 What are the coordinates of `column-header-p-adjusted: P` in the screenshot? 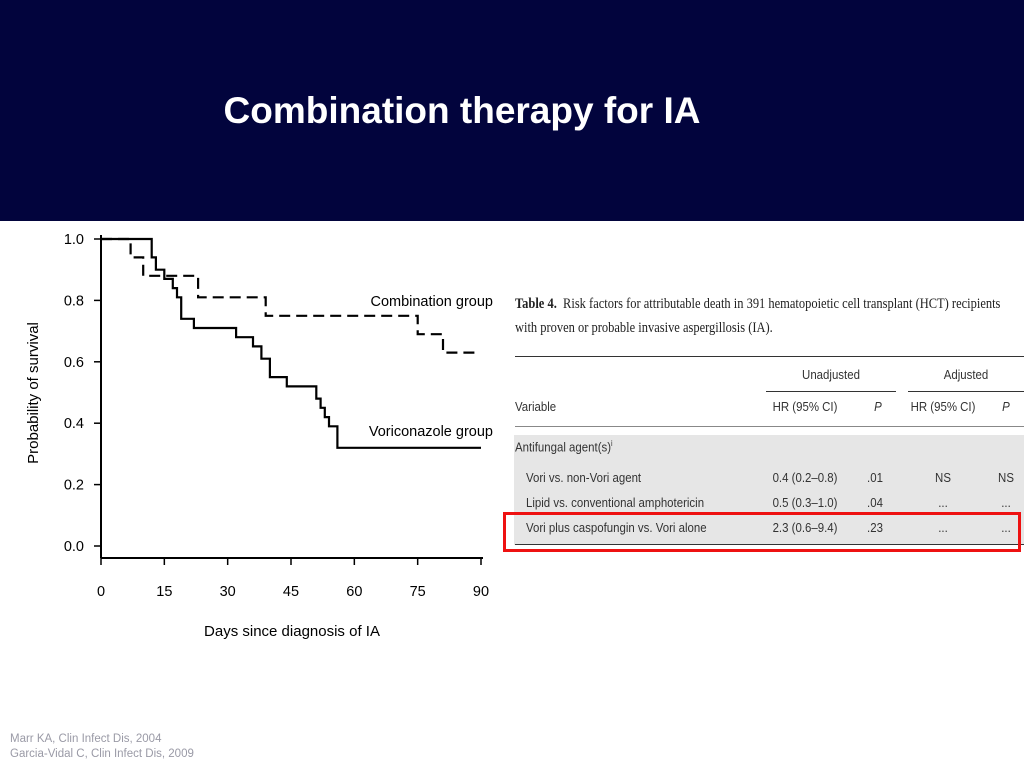 It's located at (1006, 406).